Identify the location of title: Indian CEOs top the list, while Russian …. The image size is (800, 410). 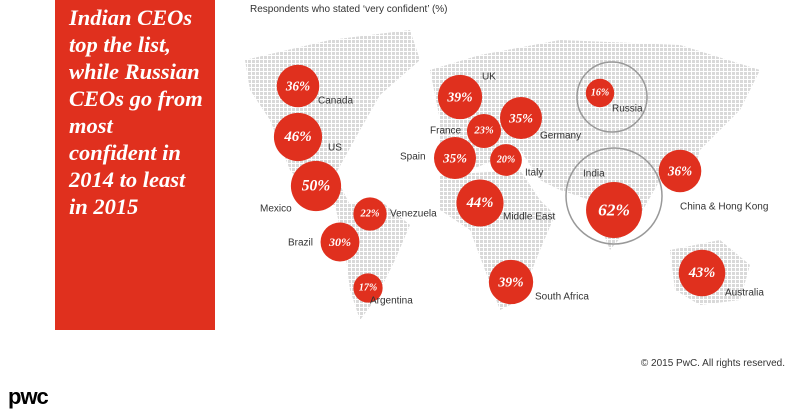
(136, 112).